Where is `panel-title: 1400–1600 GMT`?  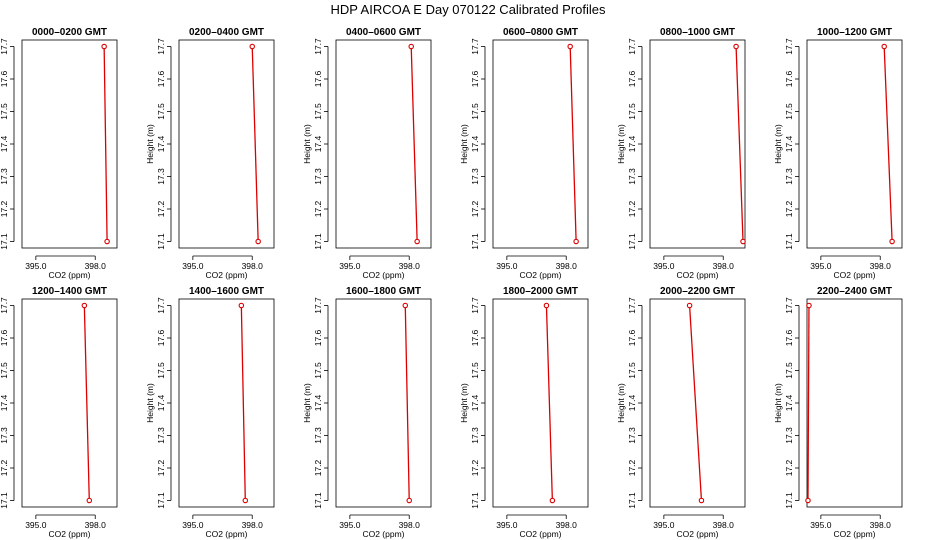
panel-title: 1400–1600 GMT is located at coordinates (226, 291).